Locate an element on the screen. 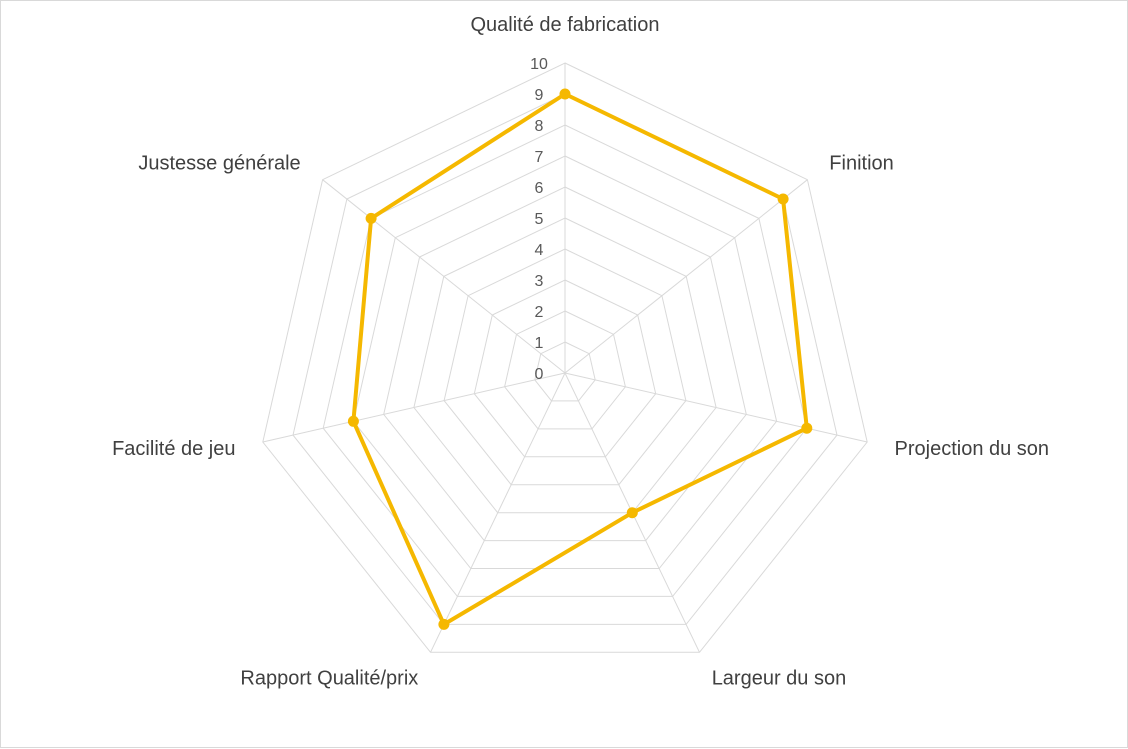 The height and width of the screenshot is (749, 1128). tick-label: 5 is located at coordinates (539, 219).